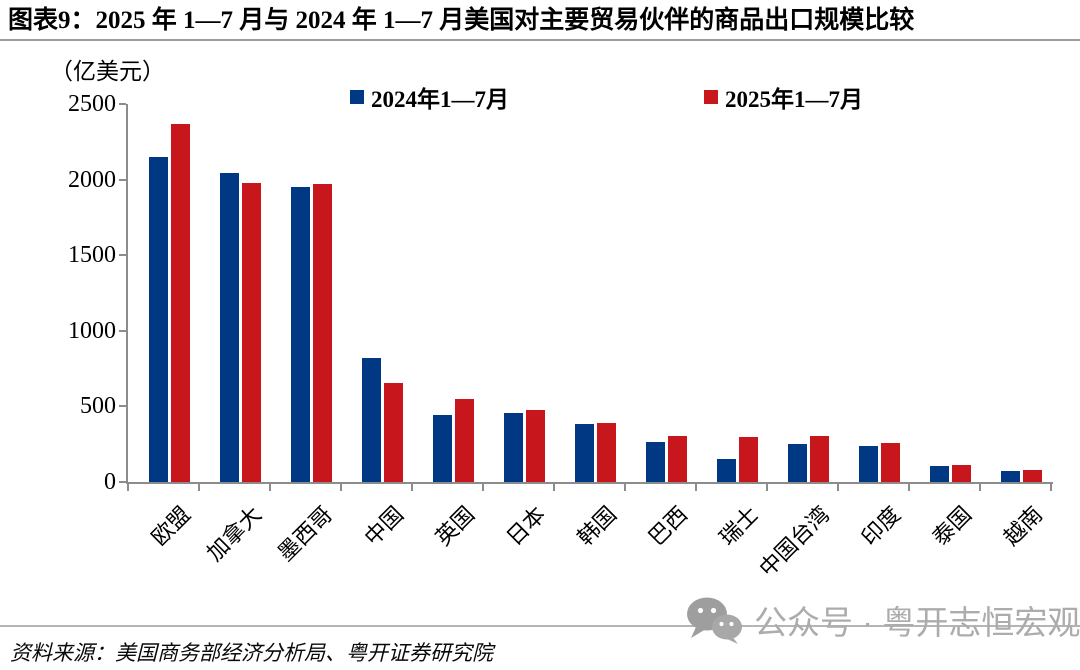 Image resolution: width=1080 pixels, height=670 pixels. I want to click on y-axis-tick-label: 500, so click(98, 406).